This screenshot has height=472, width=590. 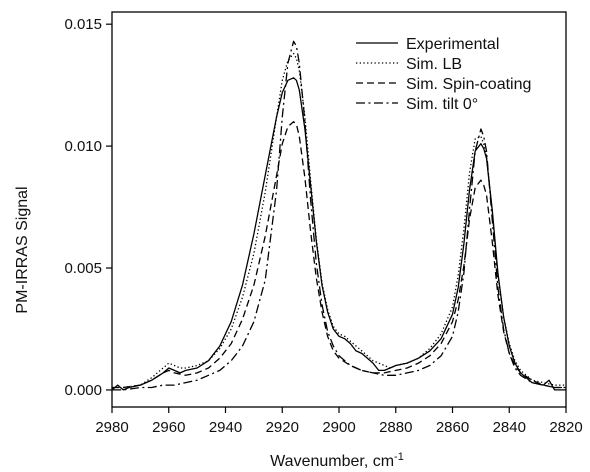 What do you see at coordinates (282, 427) in the screenshot?
I see `x-tick-label: 2920` at bounding box center [282, 427].